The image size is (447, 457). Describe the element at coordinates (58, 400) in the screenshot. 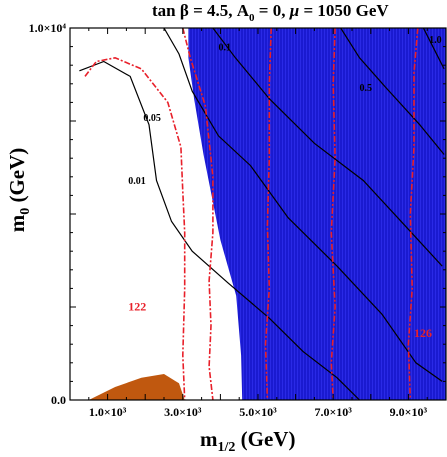

I see `y-tick-label: 0.0` at that location.